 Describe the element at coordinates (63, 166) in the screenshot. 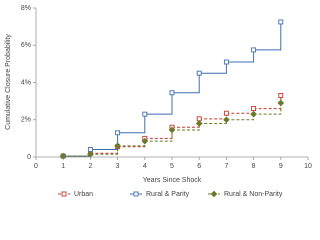

I see `x-tick-label: 1` at that location.